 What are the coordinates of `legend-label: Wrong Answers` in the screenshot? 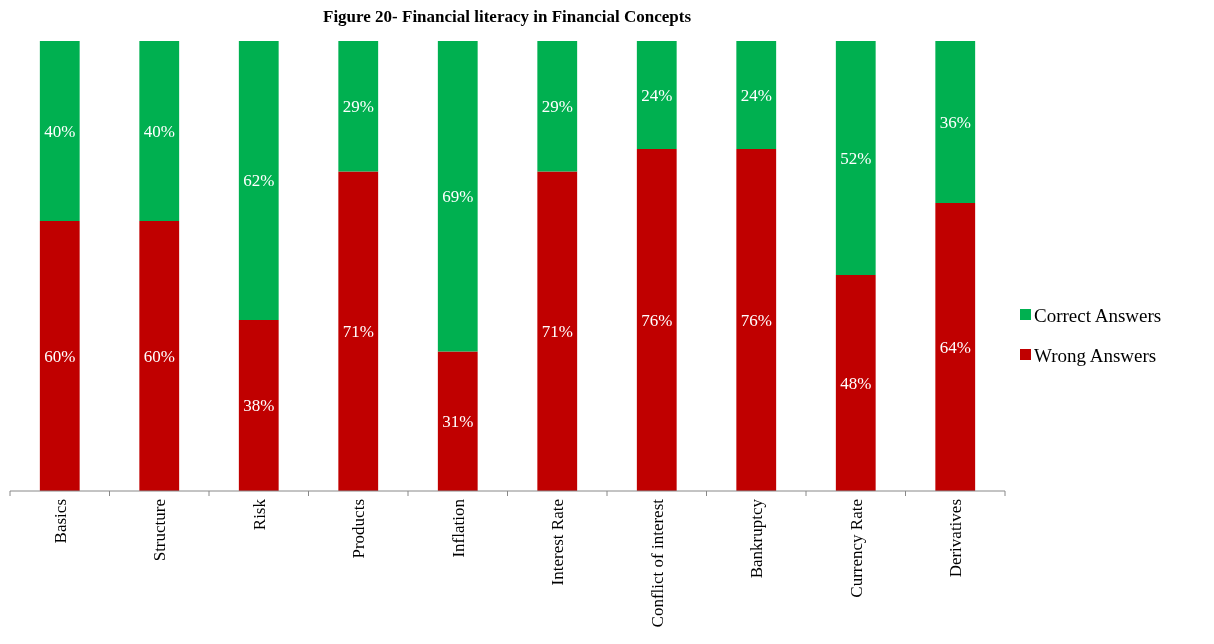 It's located at (1095, 355).